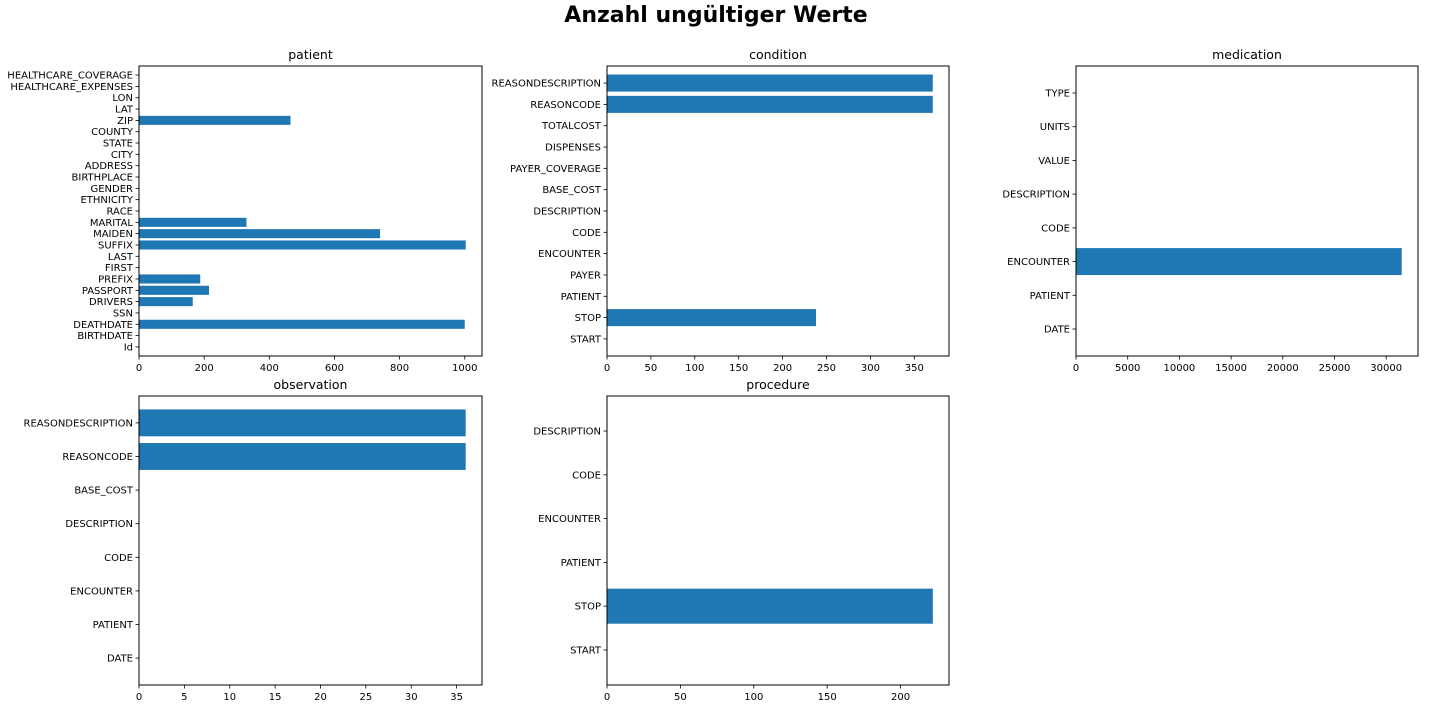  What do you see at coordinates (770, 104) in the screenshot?
I see `bar-condition-reasoncode` at bounding box center [770, 104].